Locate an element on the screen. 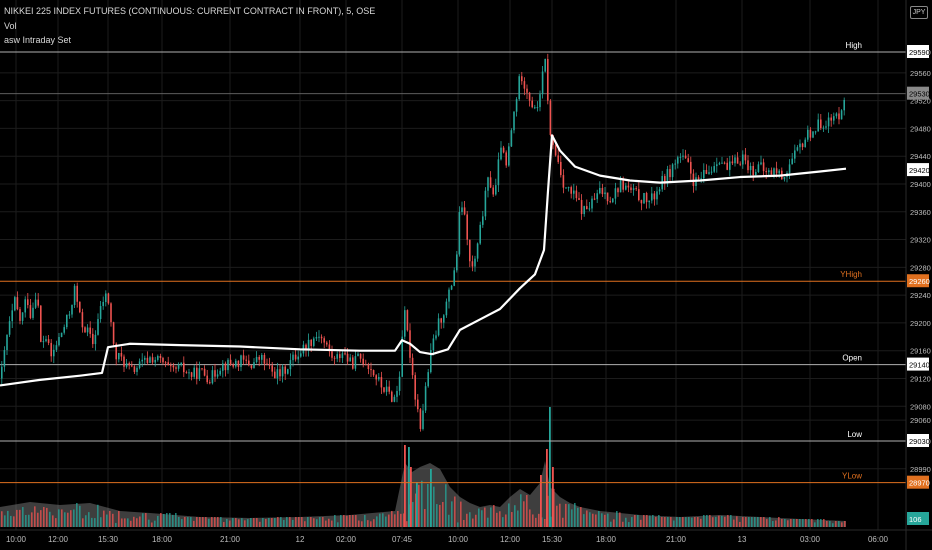 The width and height of the screenshot is (932, 550). level-label-ylow: YLow is located at coordinates (852, 476).